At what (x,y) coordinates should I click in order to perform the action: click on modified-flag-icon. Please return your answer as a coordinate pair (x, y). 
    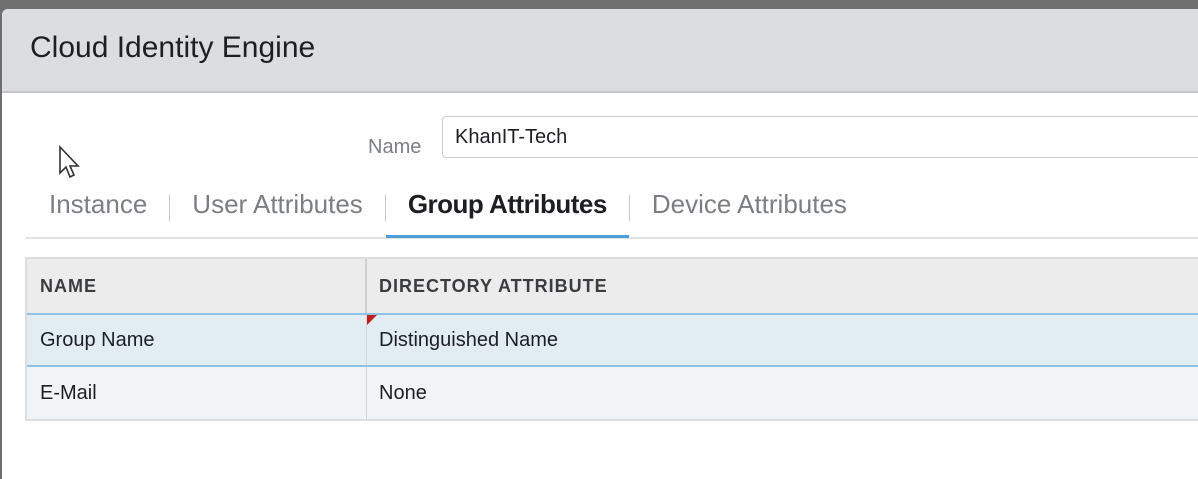
    Looking at the image, I should click on (372, 320).